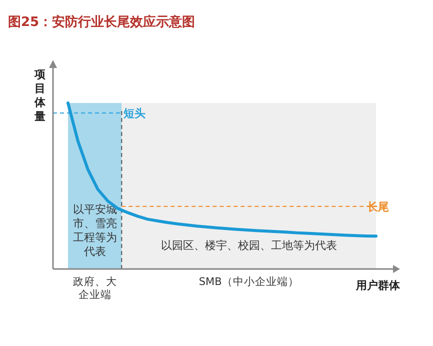 This screenshot has height=346, width=433. I want to click on chart-title: 图25：安防行业长尾效应示意图, so click(102, 22).